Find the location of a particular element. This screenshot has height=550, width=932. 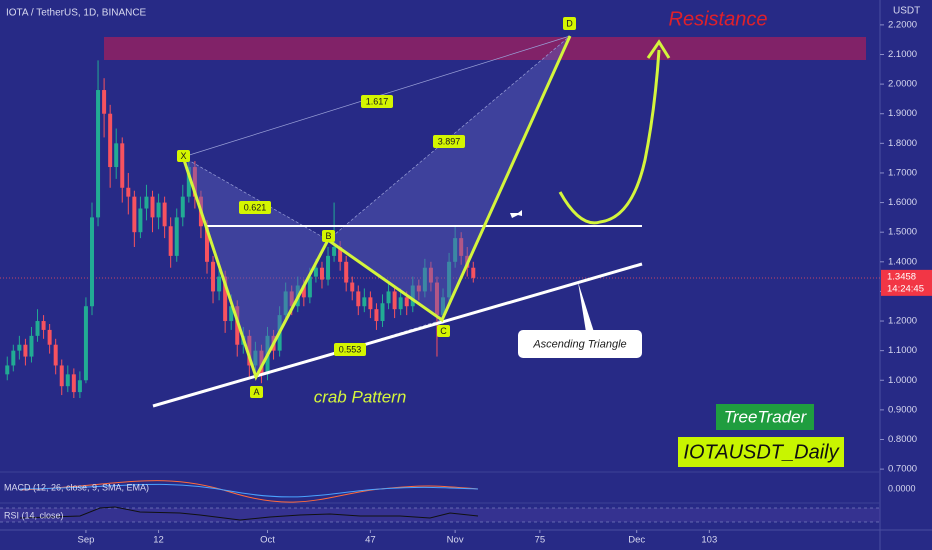

y-tick-label: 1.1000 is located at coordinates (902, 350).